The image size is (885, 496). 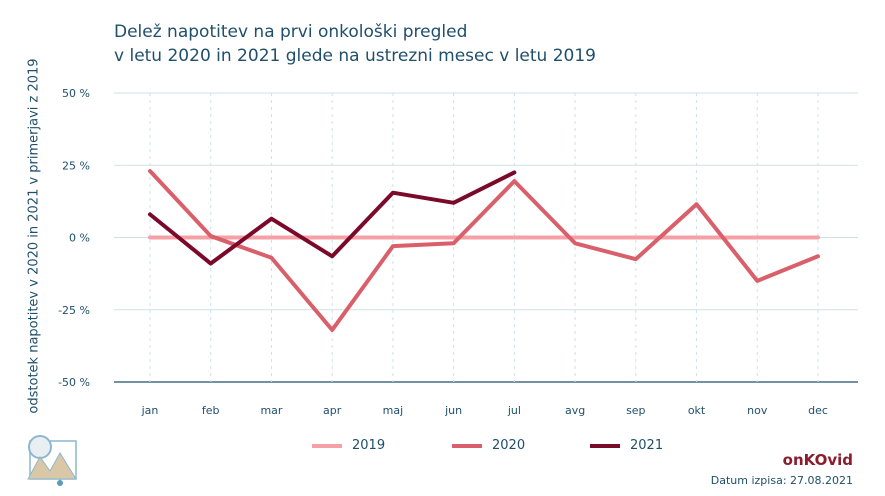 I want to click on onkovid-logo-icon, so click(x=52, y=460).